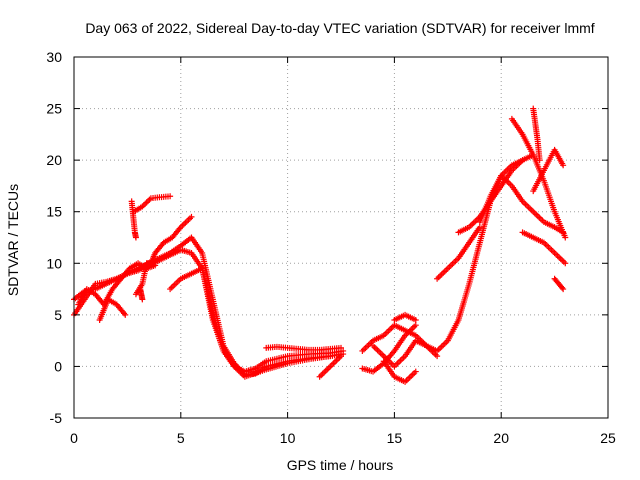 Image resolution: width=640 pixels, height=480 pixels. What do you see at coordinates (54, 212) in the screenshot?
I see `y-tick-label: 15` at bounding box center [54, 212].